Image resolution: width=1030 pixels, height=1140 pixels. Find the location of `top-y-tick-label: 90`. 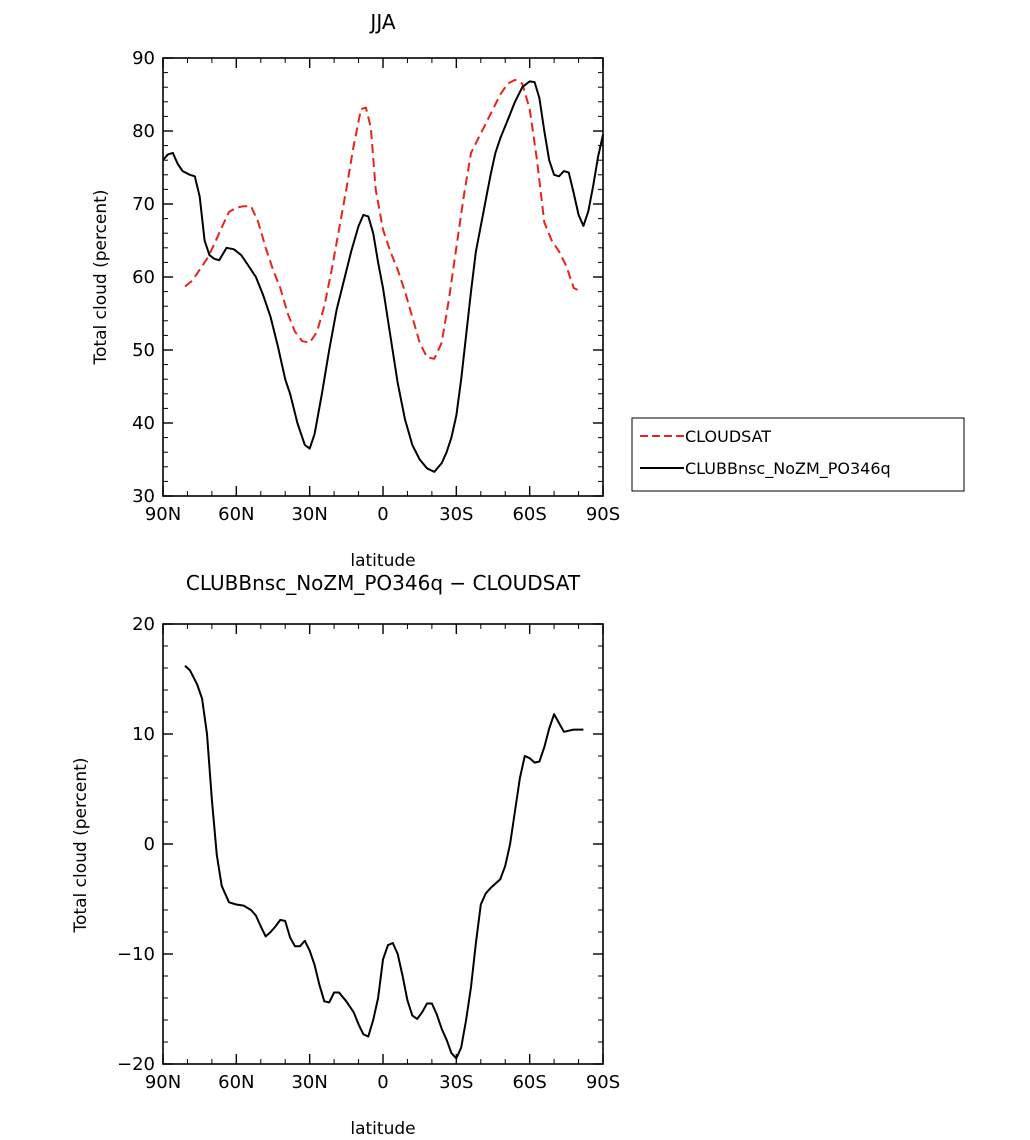

top-y-tick-label: 90 is located at coordinates (143, 58).